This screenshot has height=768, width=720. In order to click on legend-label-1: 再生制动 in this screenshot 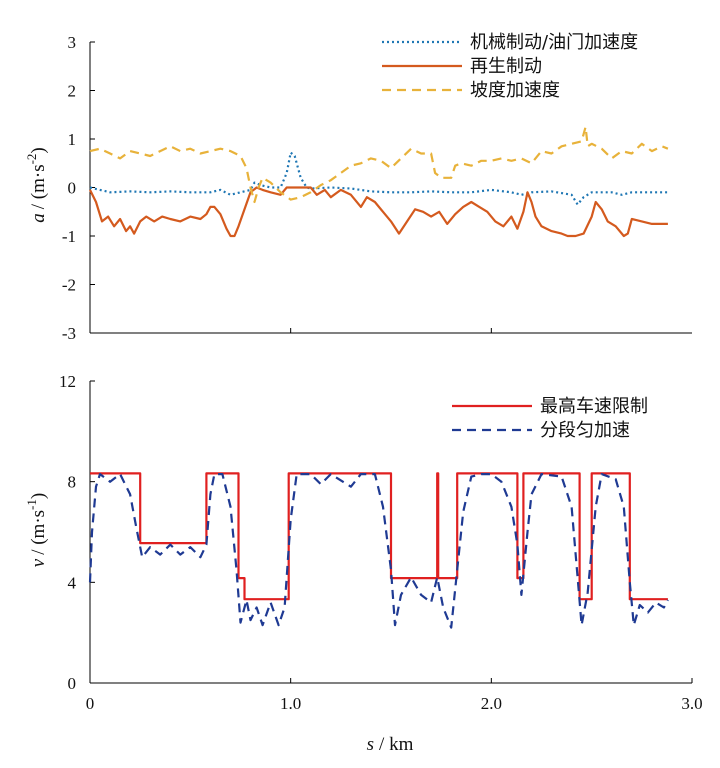, I will do `click(506, 66)`.